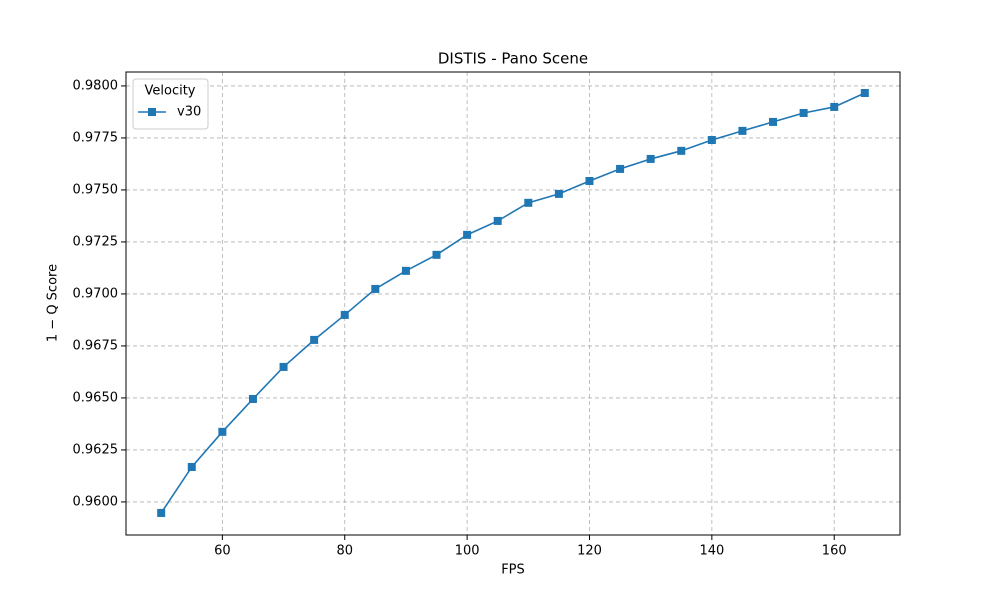 The image size is (1000, 600). What do you see at coordinates (96, 241) in the screenshot?
I see `y-tick-label: 0.9725` at bounding box center [96, 241].